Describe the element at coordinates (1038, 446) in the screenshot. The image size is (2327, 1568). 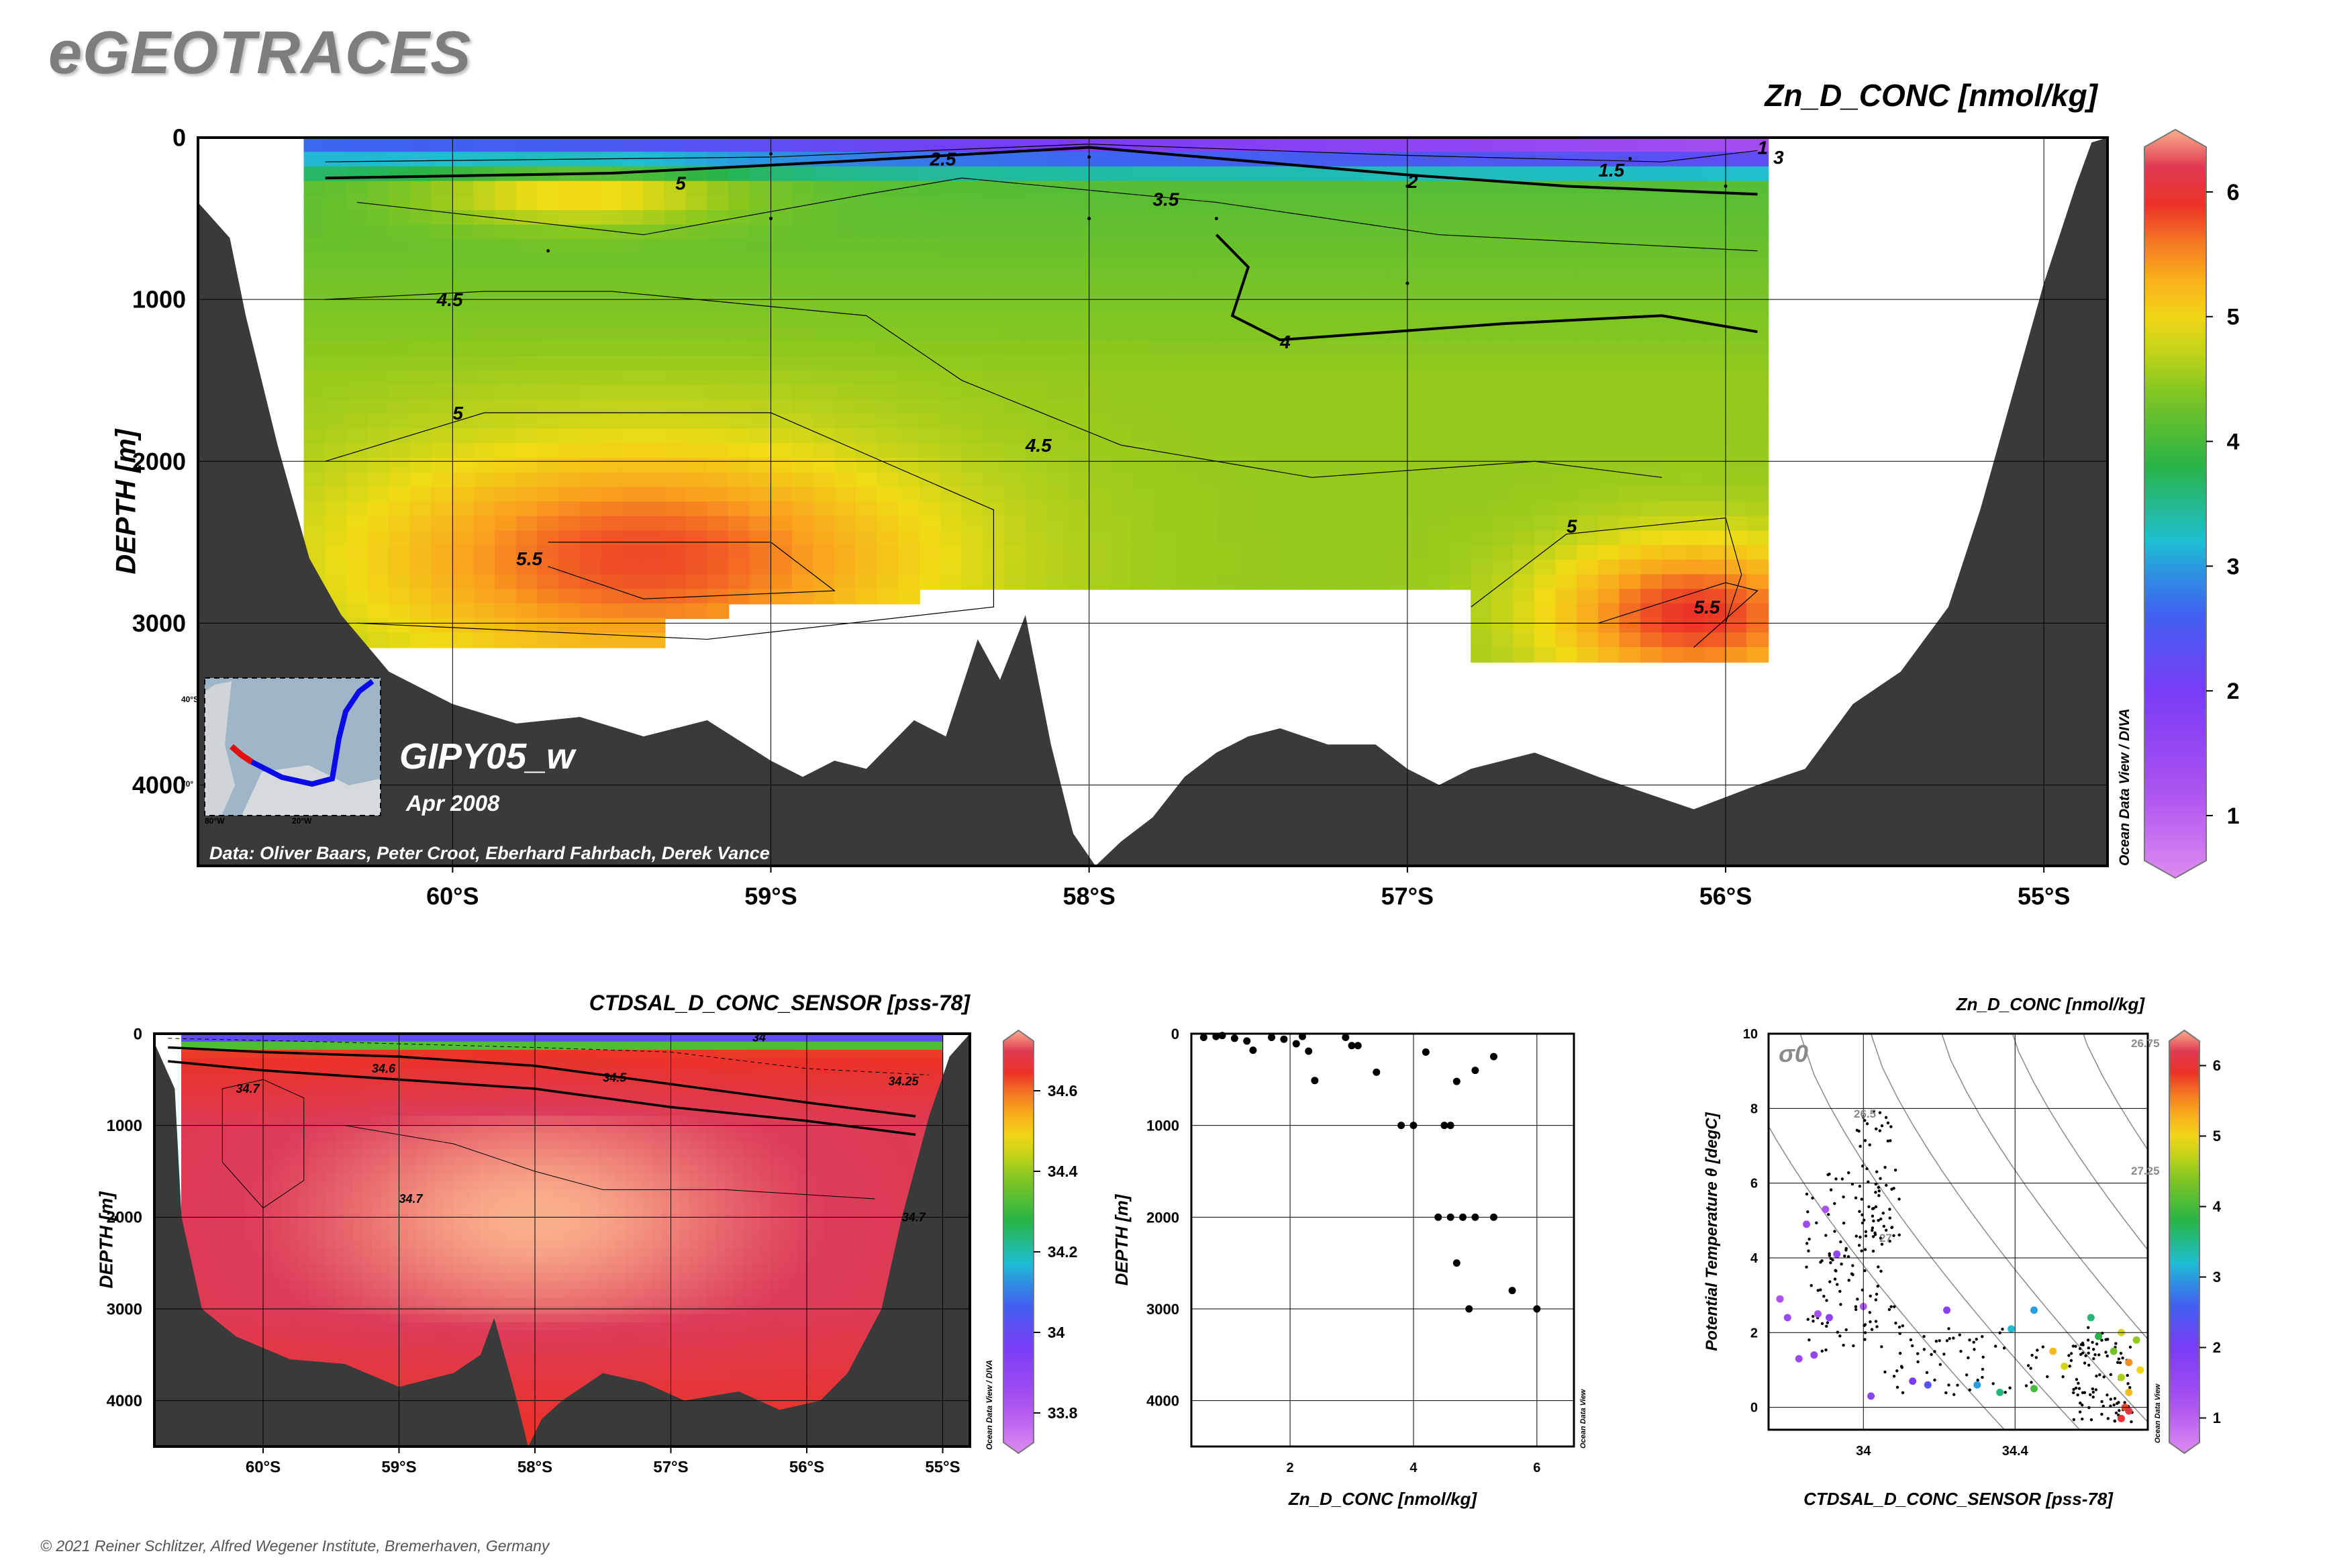
I see `contour-label: 4.5` at that location.